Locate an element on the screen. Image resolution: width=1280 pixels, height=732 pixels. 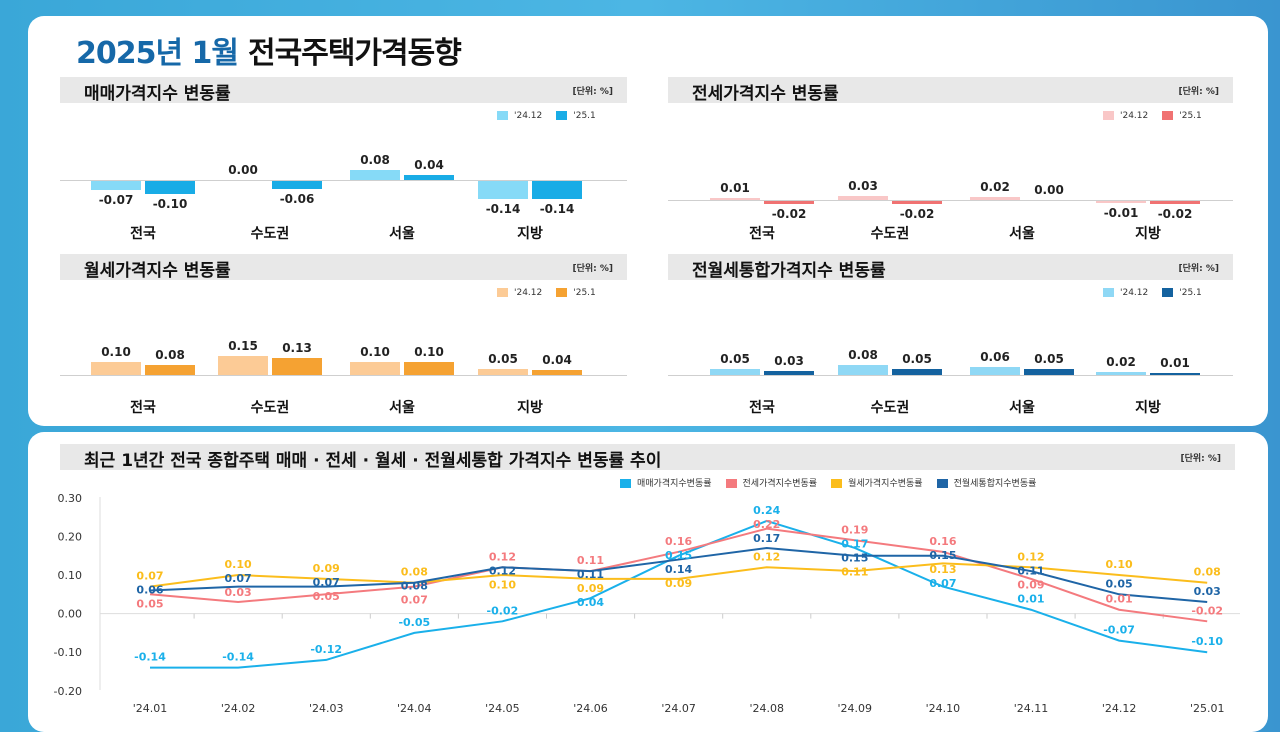
data-label: 0.13 is located at coordinates (942, 569).